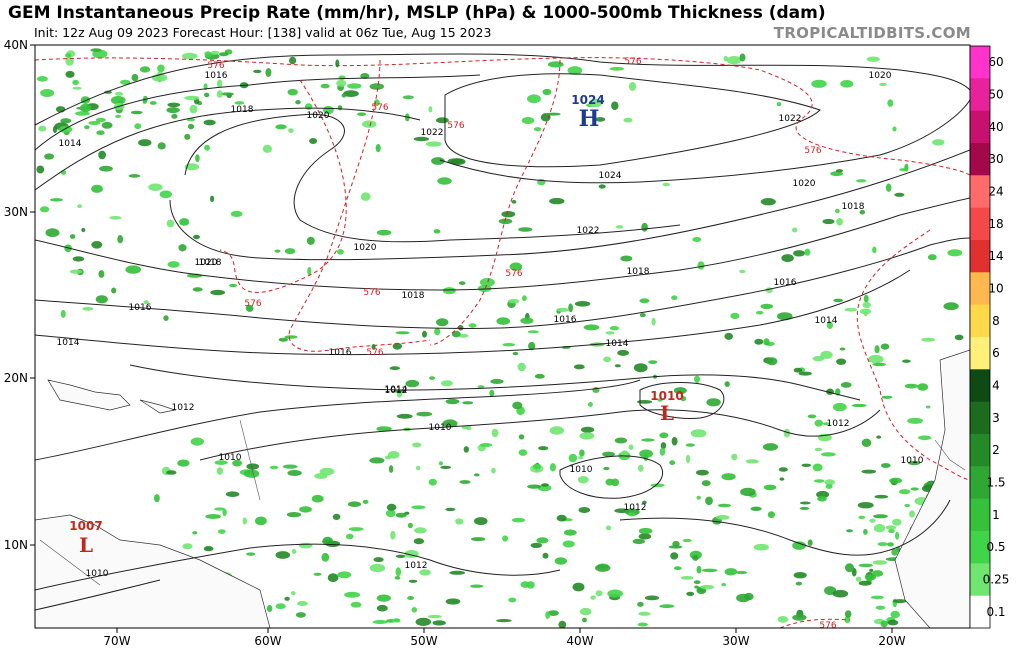 This screenshot has height=648, width=1024. I want to click on site-brand: TROPICALTIDBITS.COM, so click(872, 33).